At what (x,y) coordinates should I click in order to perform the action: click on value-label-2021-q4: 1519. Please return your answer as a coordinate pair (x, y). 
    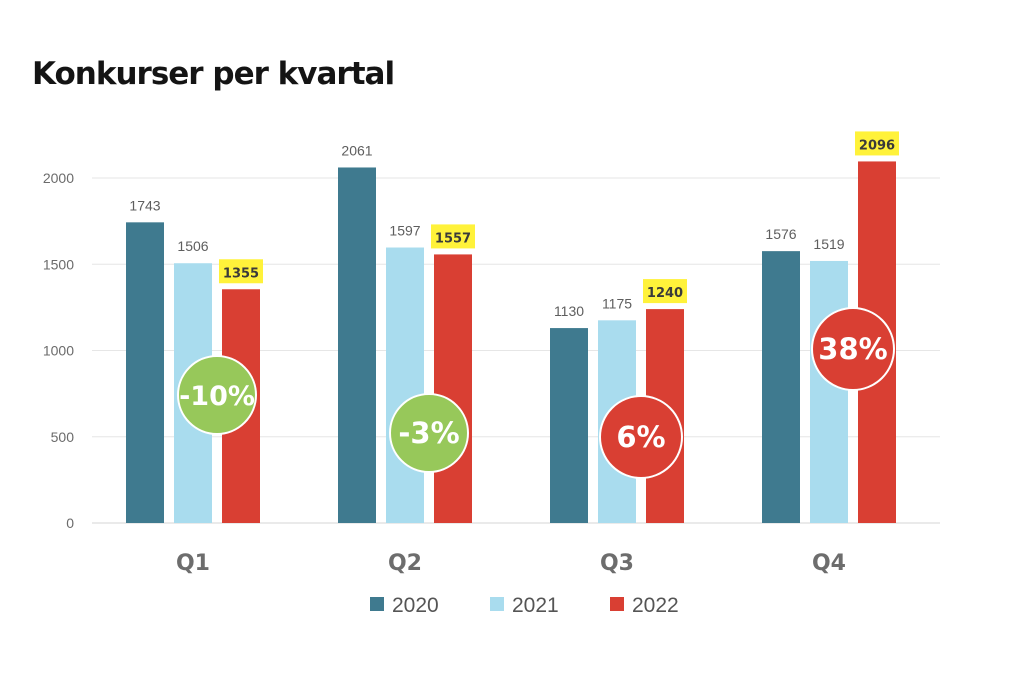
    Looking at the image, I should click on (828, 244).